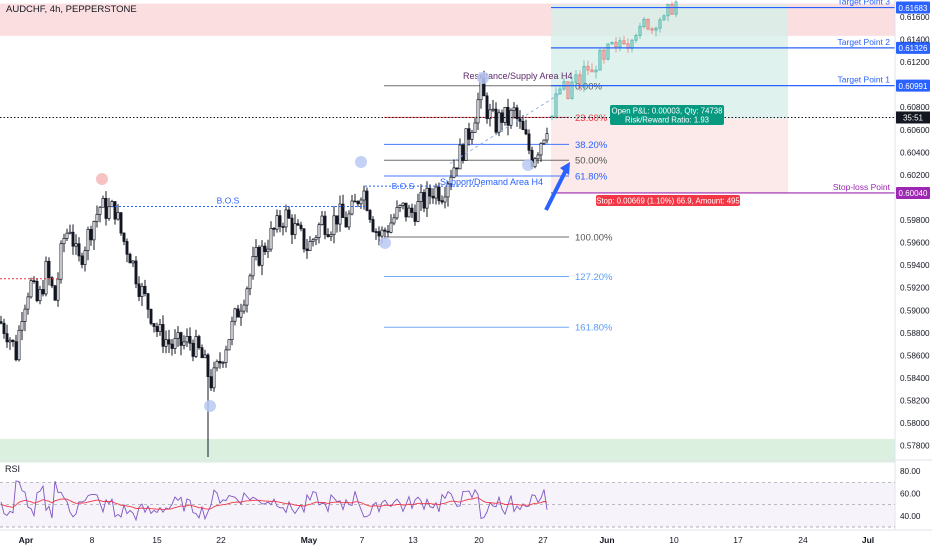 This screenshot has height=555, width=932. I want to click on price-tick-9: 0.59400, so click(915, 265).